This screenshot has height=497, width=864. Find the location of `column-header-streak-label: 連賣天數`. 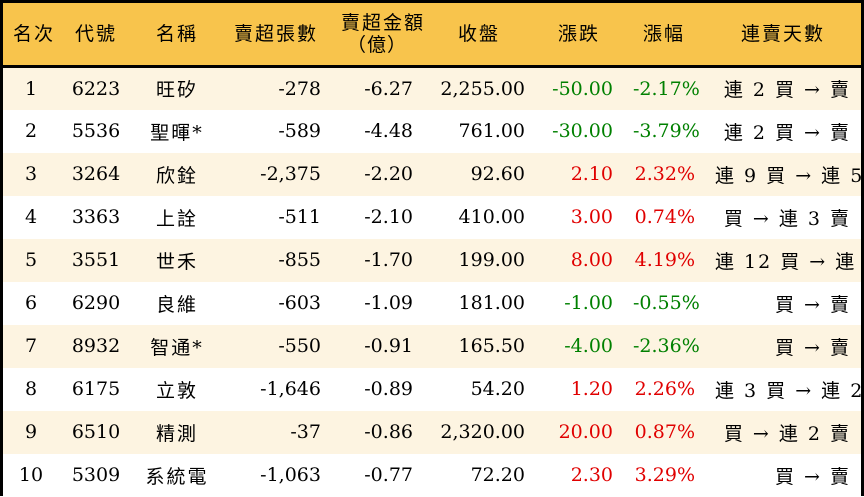

column-header-streak-label: 連賣天數 is located at coordinates (782, 33).